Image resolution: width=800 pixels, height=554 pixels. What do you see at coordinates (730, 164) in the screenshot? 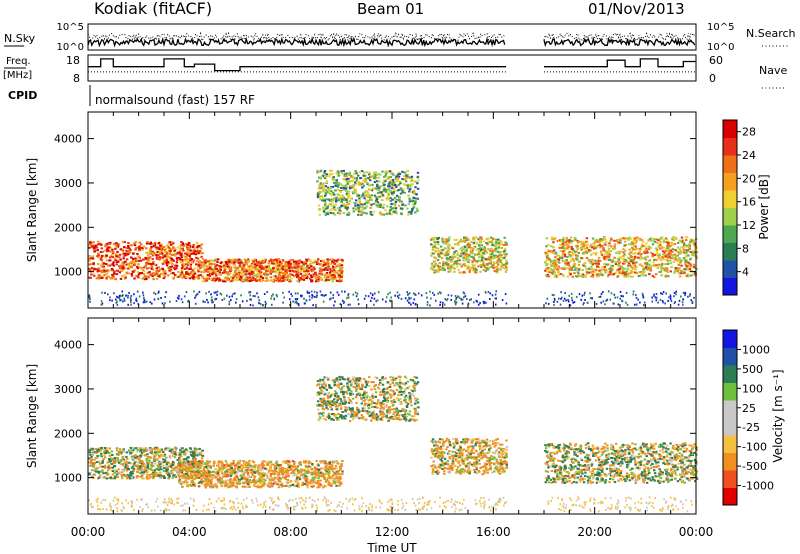
I see `colorbar-swatch` at bounding box center [730, 164].